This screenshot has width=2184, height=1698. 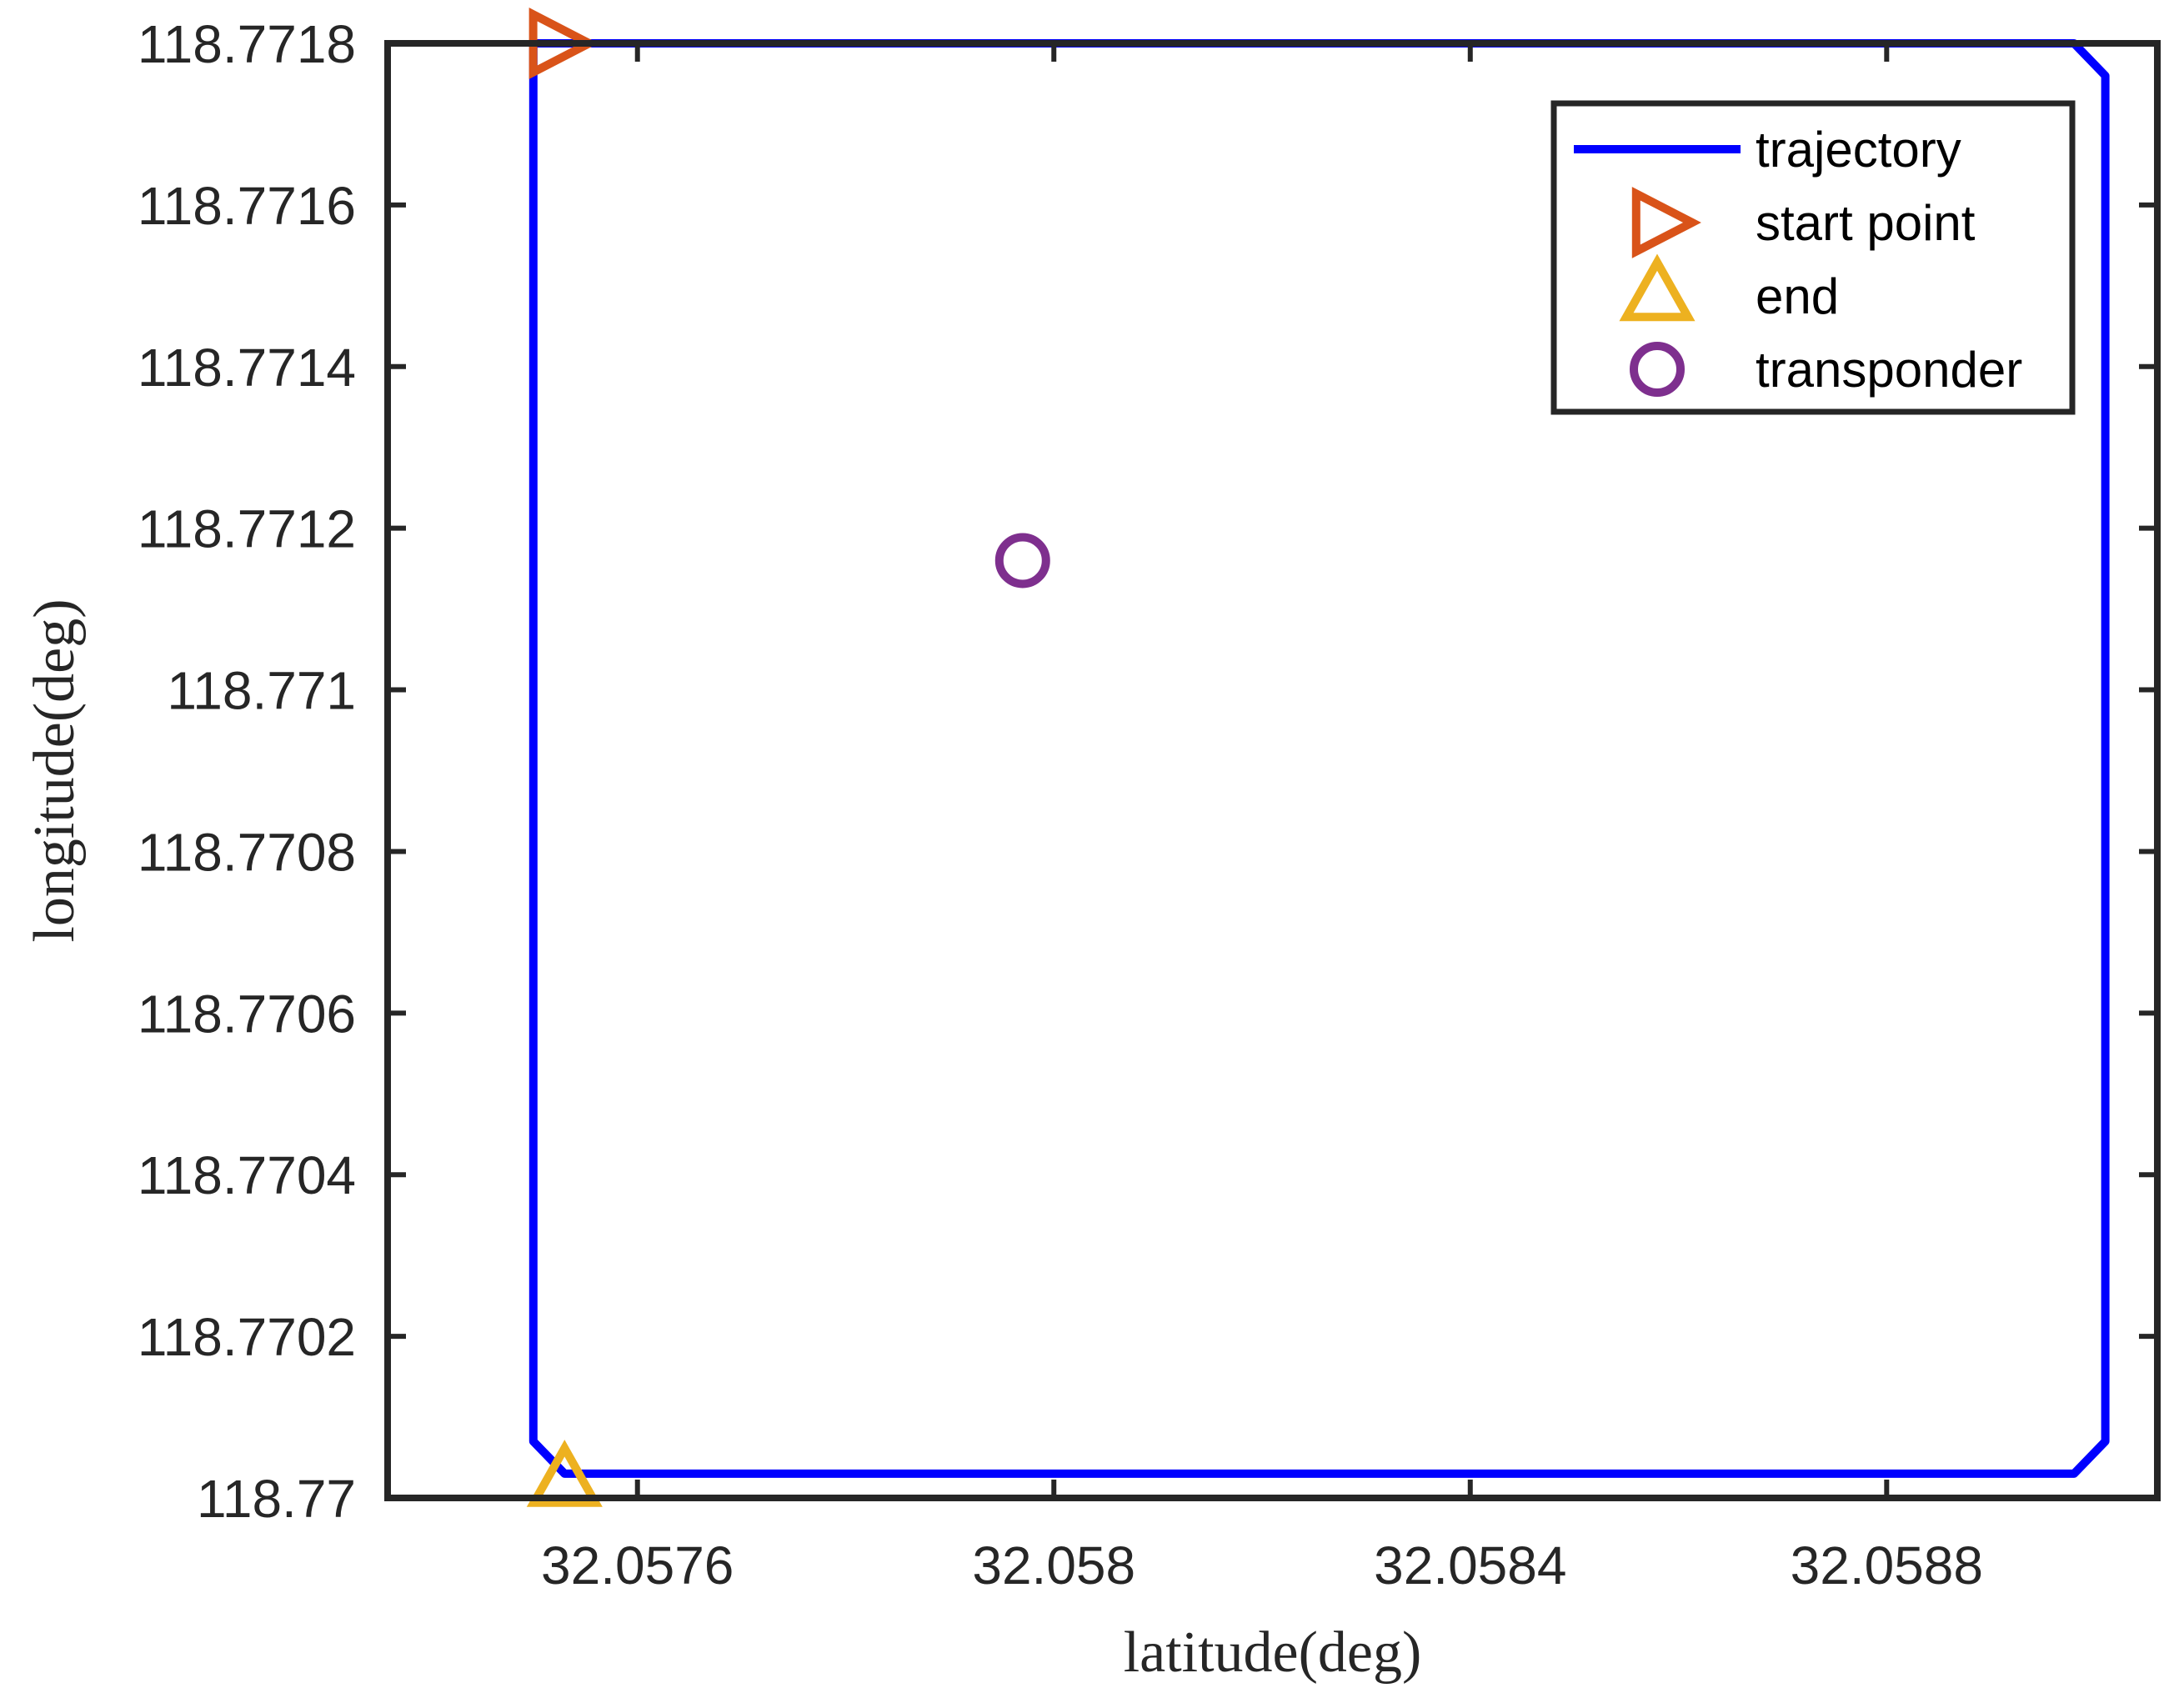 What do you see at coordinates (1889, 370) in the screenshot?
I see `legend-label-transponder: transponder` at bounding box center [1889, 370].